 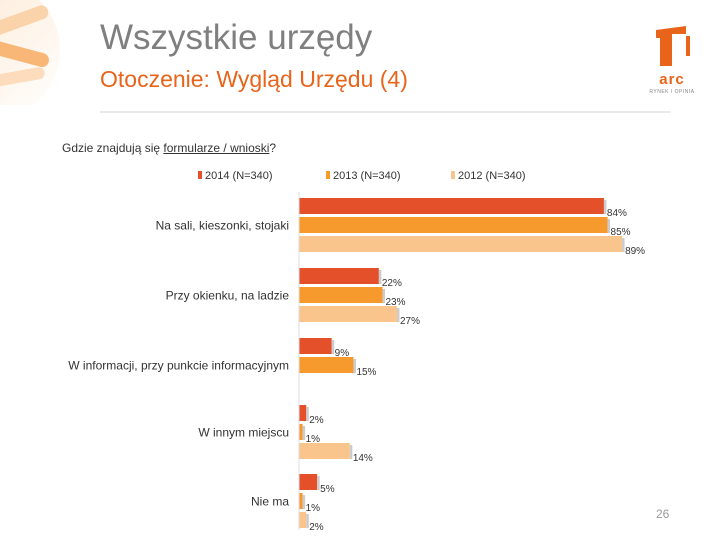 I want to click on header-divider, so click(x=385, y=112).